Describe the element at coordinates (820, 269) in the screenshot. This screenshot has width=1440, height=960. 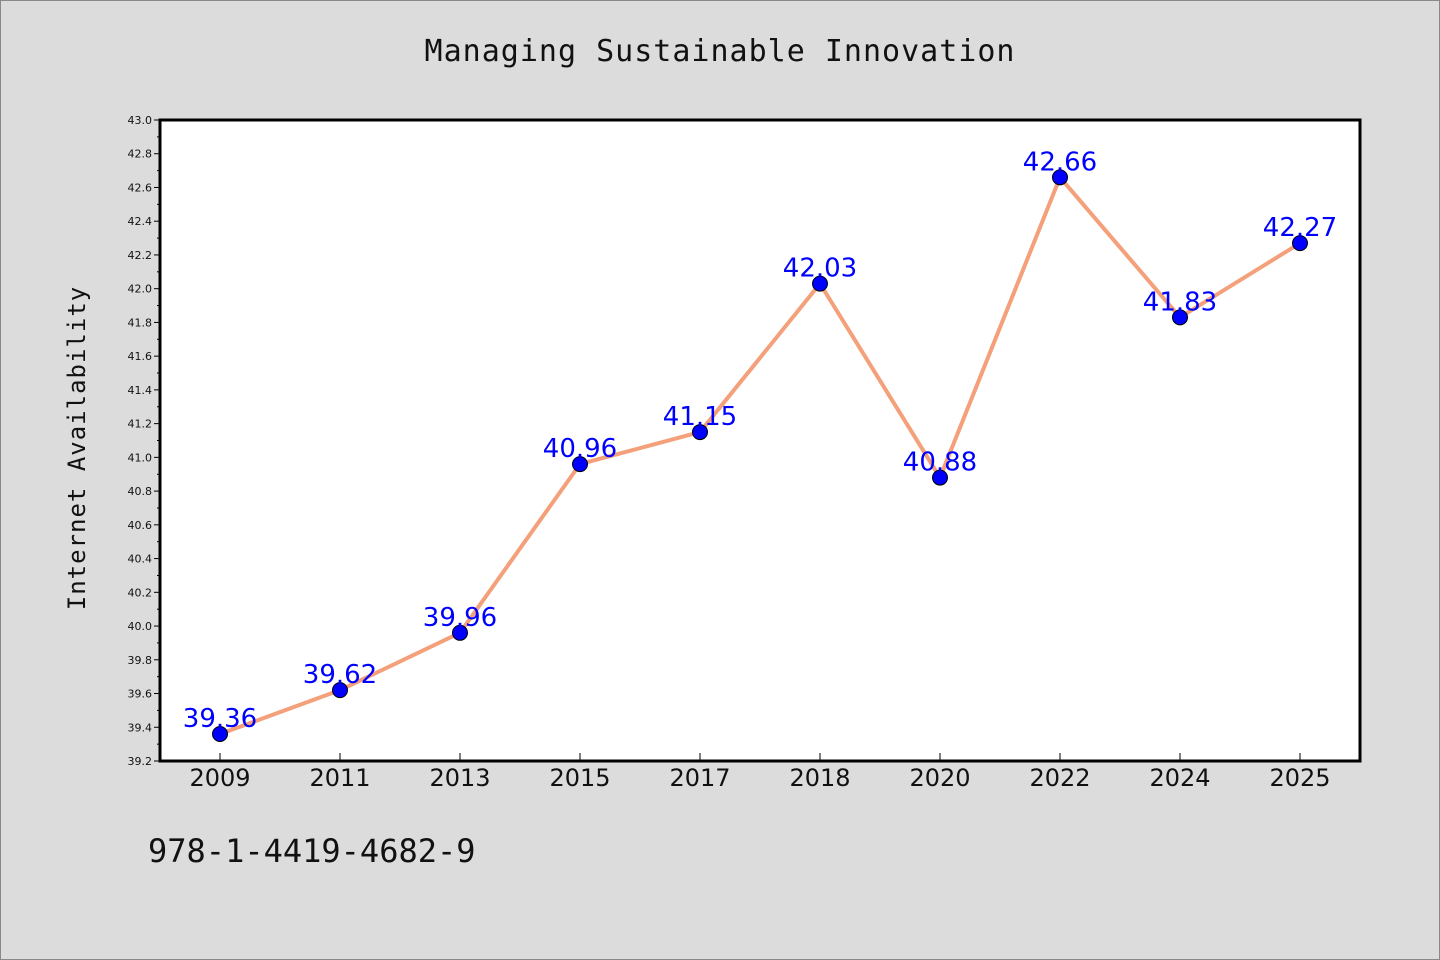
I see `data-label: 42.03` at that location.